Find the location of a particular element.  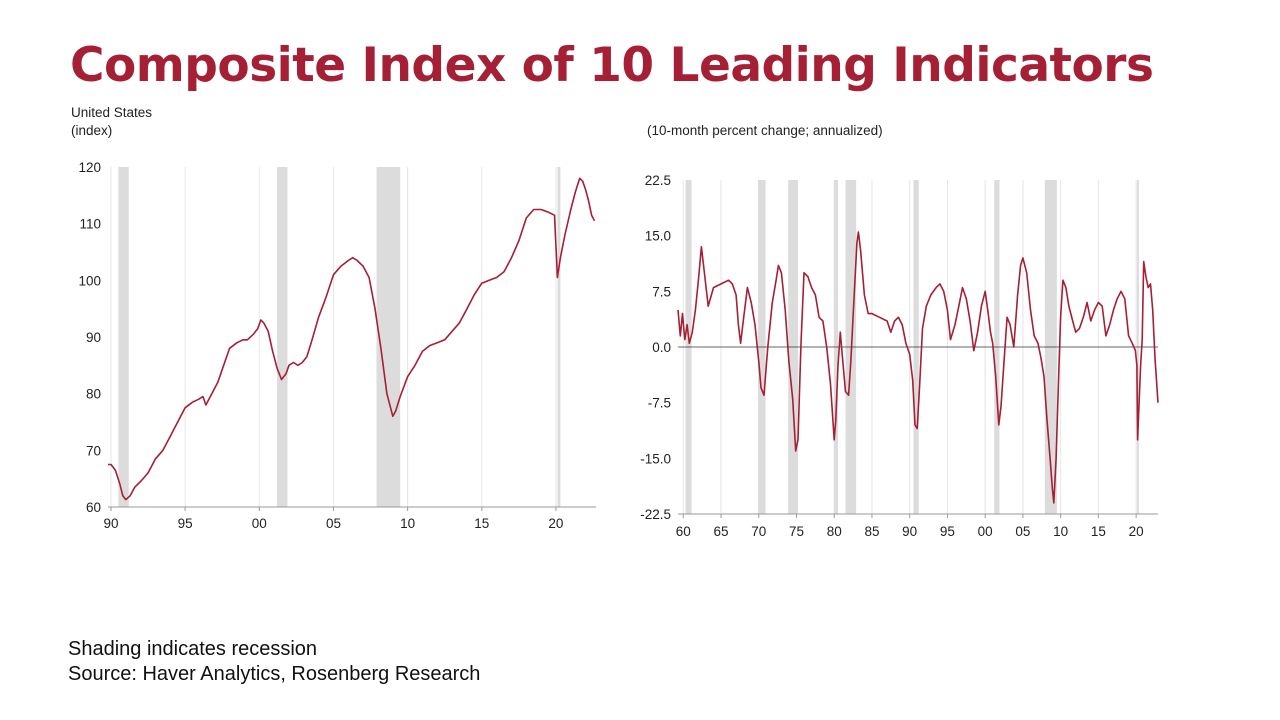

x-tick-label: 75 is located at coordinates (796, 531).